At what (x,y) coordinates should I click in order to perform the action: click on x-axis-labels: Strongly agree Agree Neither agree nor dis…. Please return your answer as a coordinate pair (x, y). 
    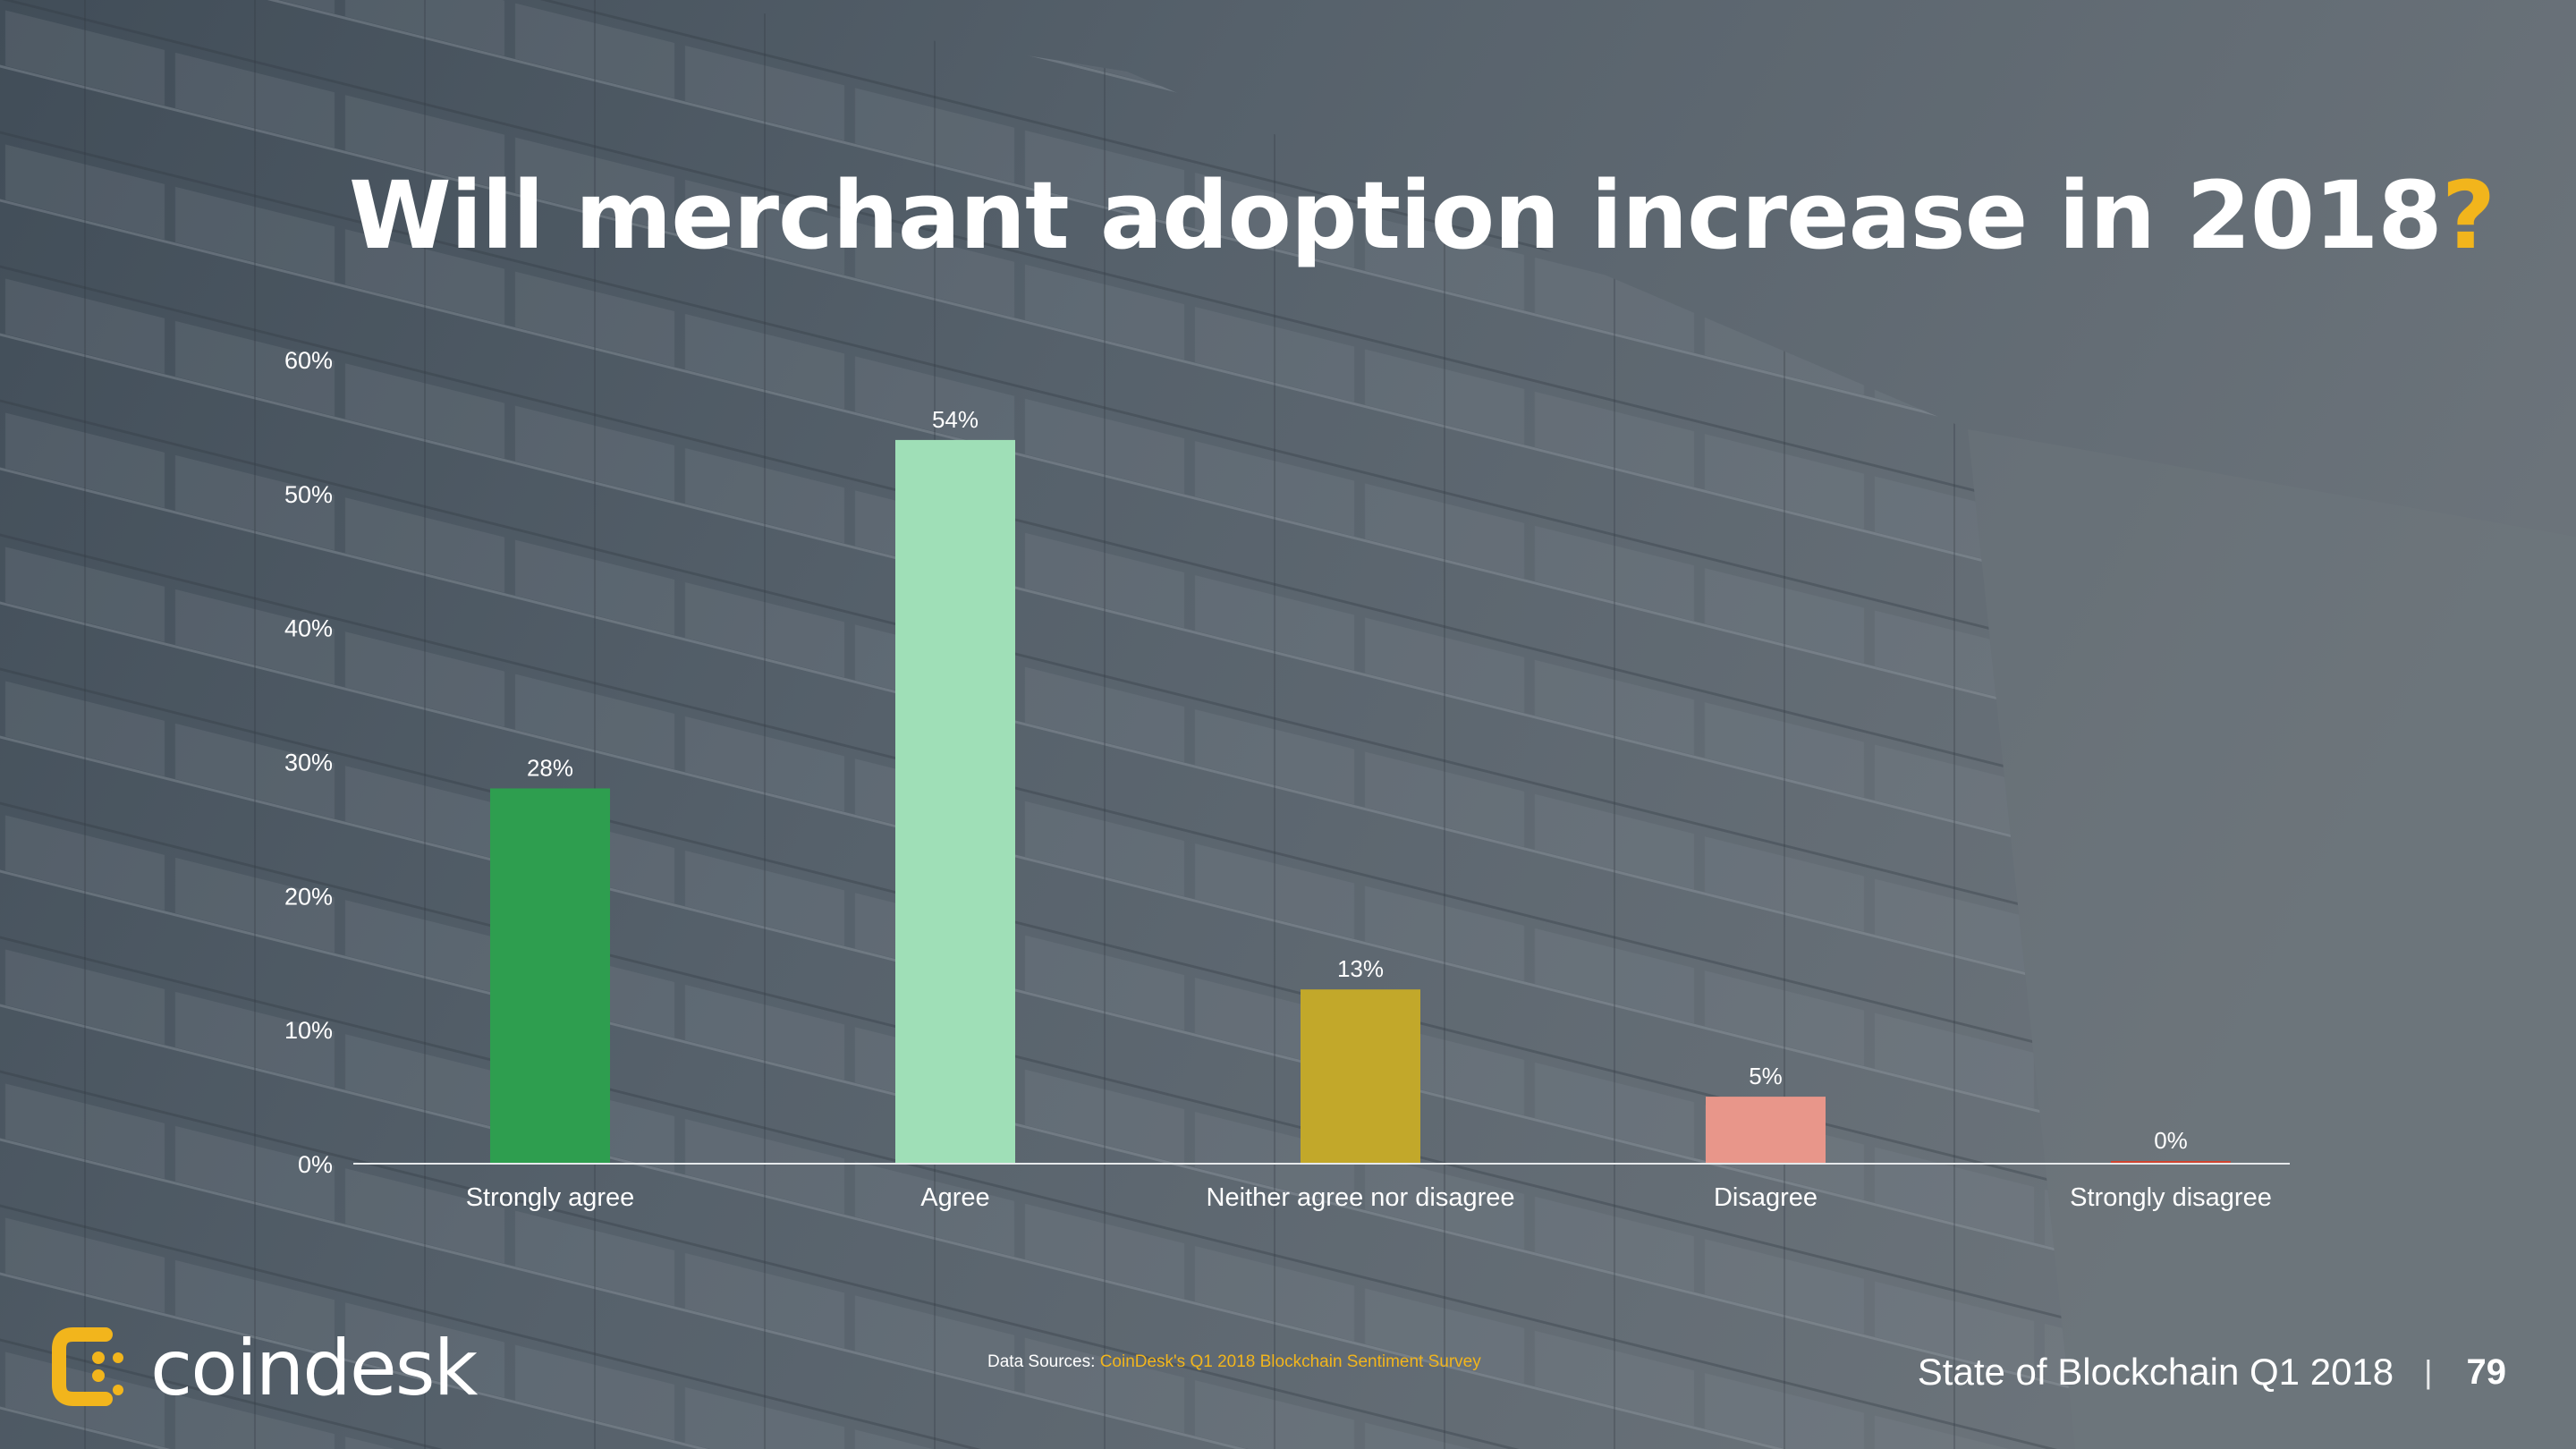
    Looking at the image, I should click on (1369, 1197).